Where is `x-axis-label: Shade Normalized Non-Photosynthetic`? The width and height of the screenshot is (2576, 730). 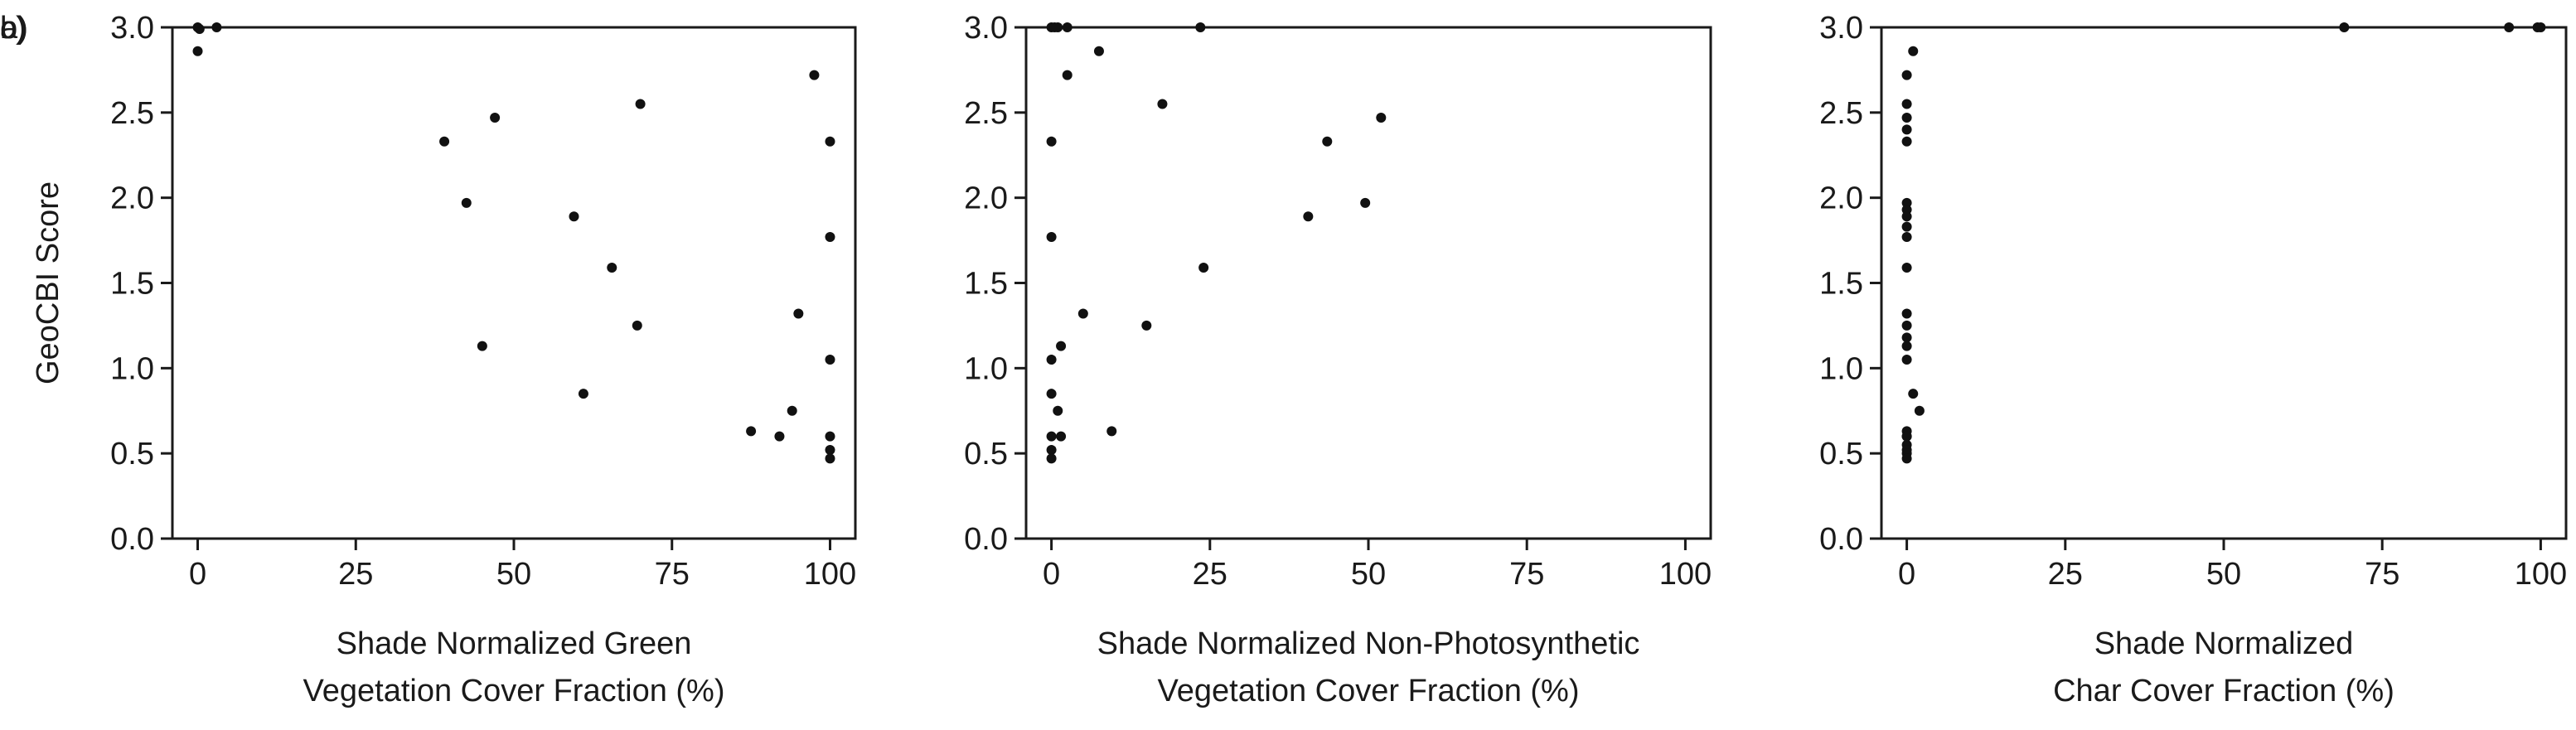
x-axis-label: Shade Normalized Non-Photosynthetic is located at coordinates (1368, 643).